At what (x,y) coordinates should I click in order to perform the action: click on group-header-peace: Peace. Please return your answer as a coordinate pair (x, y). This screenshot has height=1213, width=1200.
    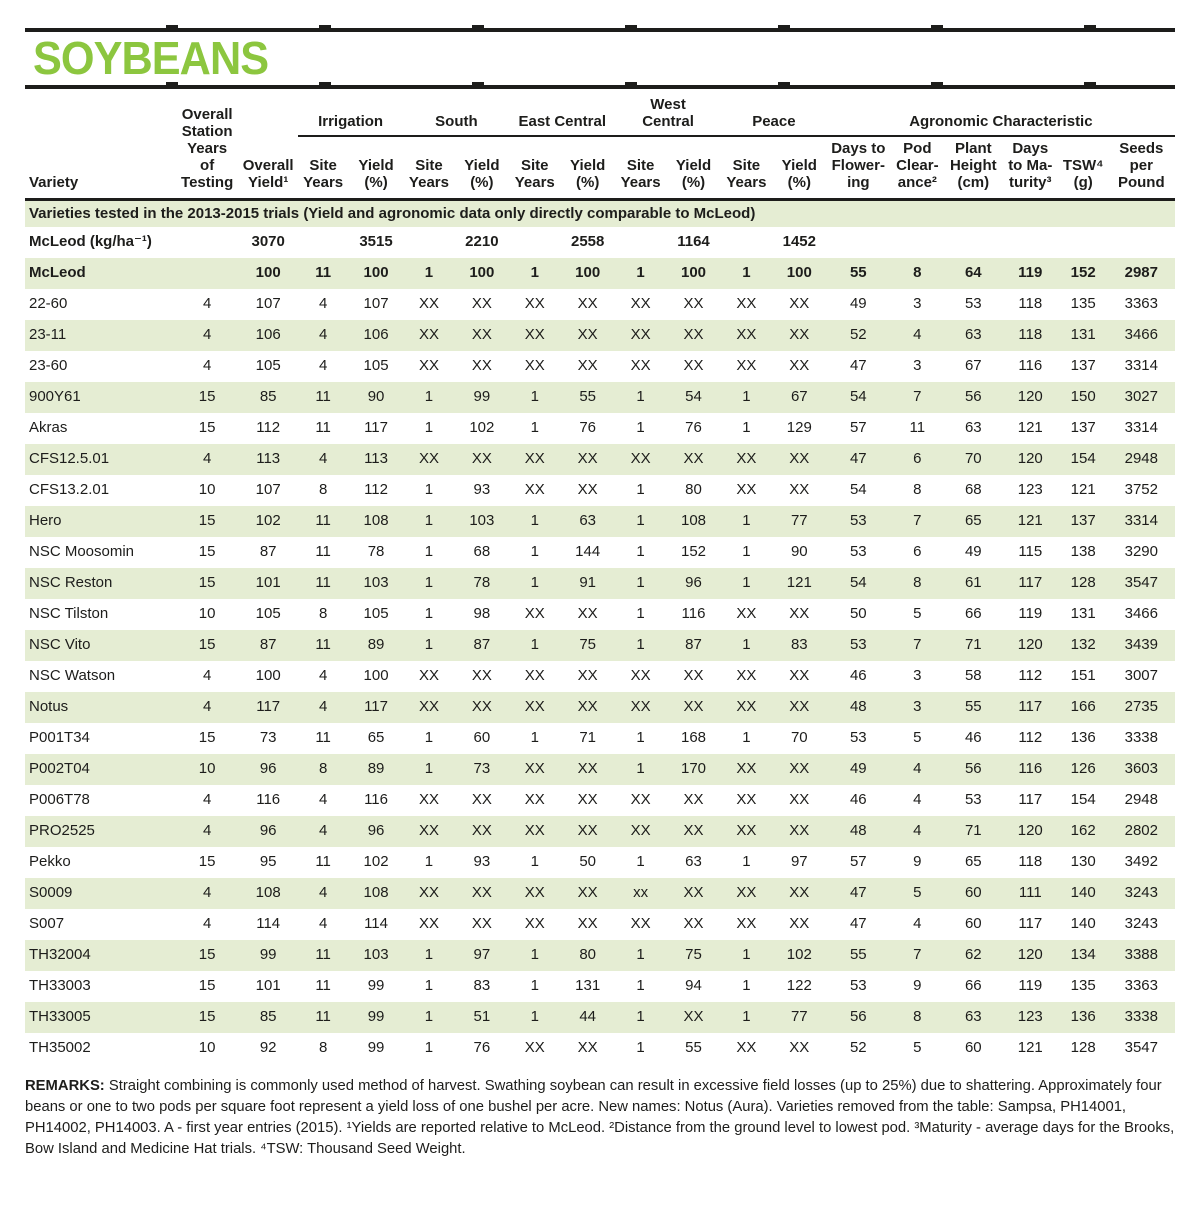
    Looking at the image, I should click on (773, 115).